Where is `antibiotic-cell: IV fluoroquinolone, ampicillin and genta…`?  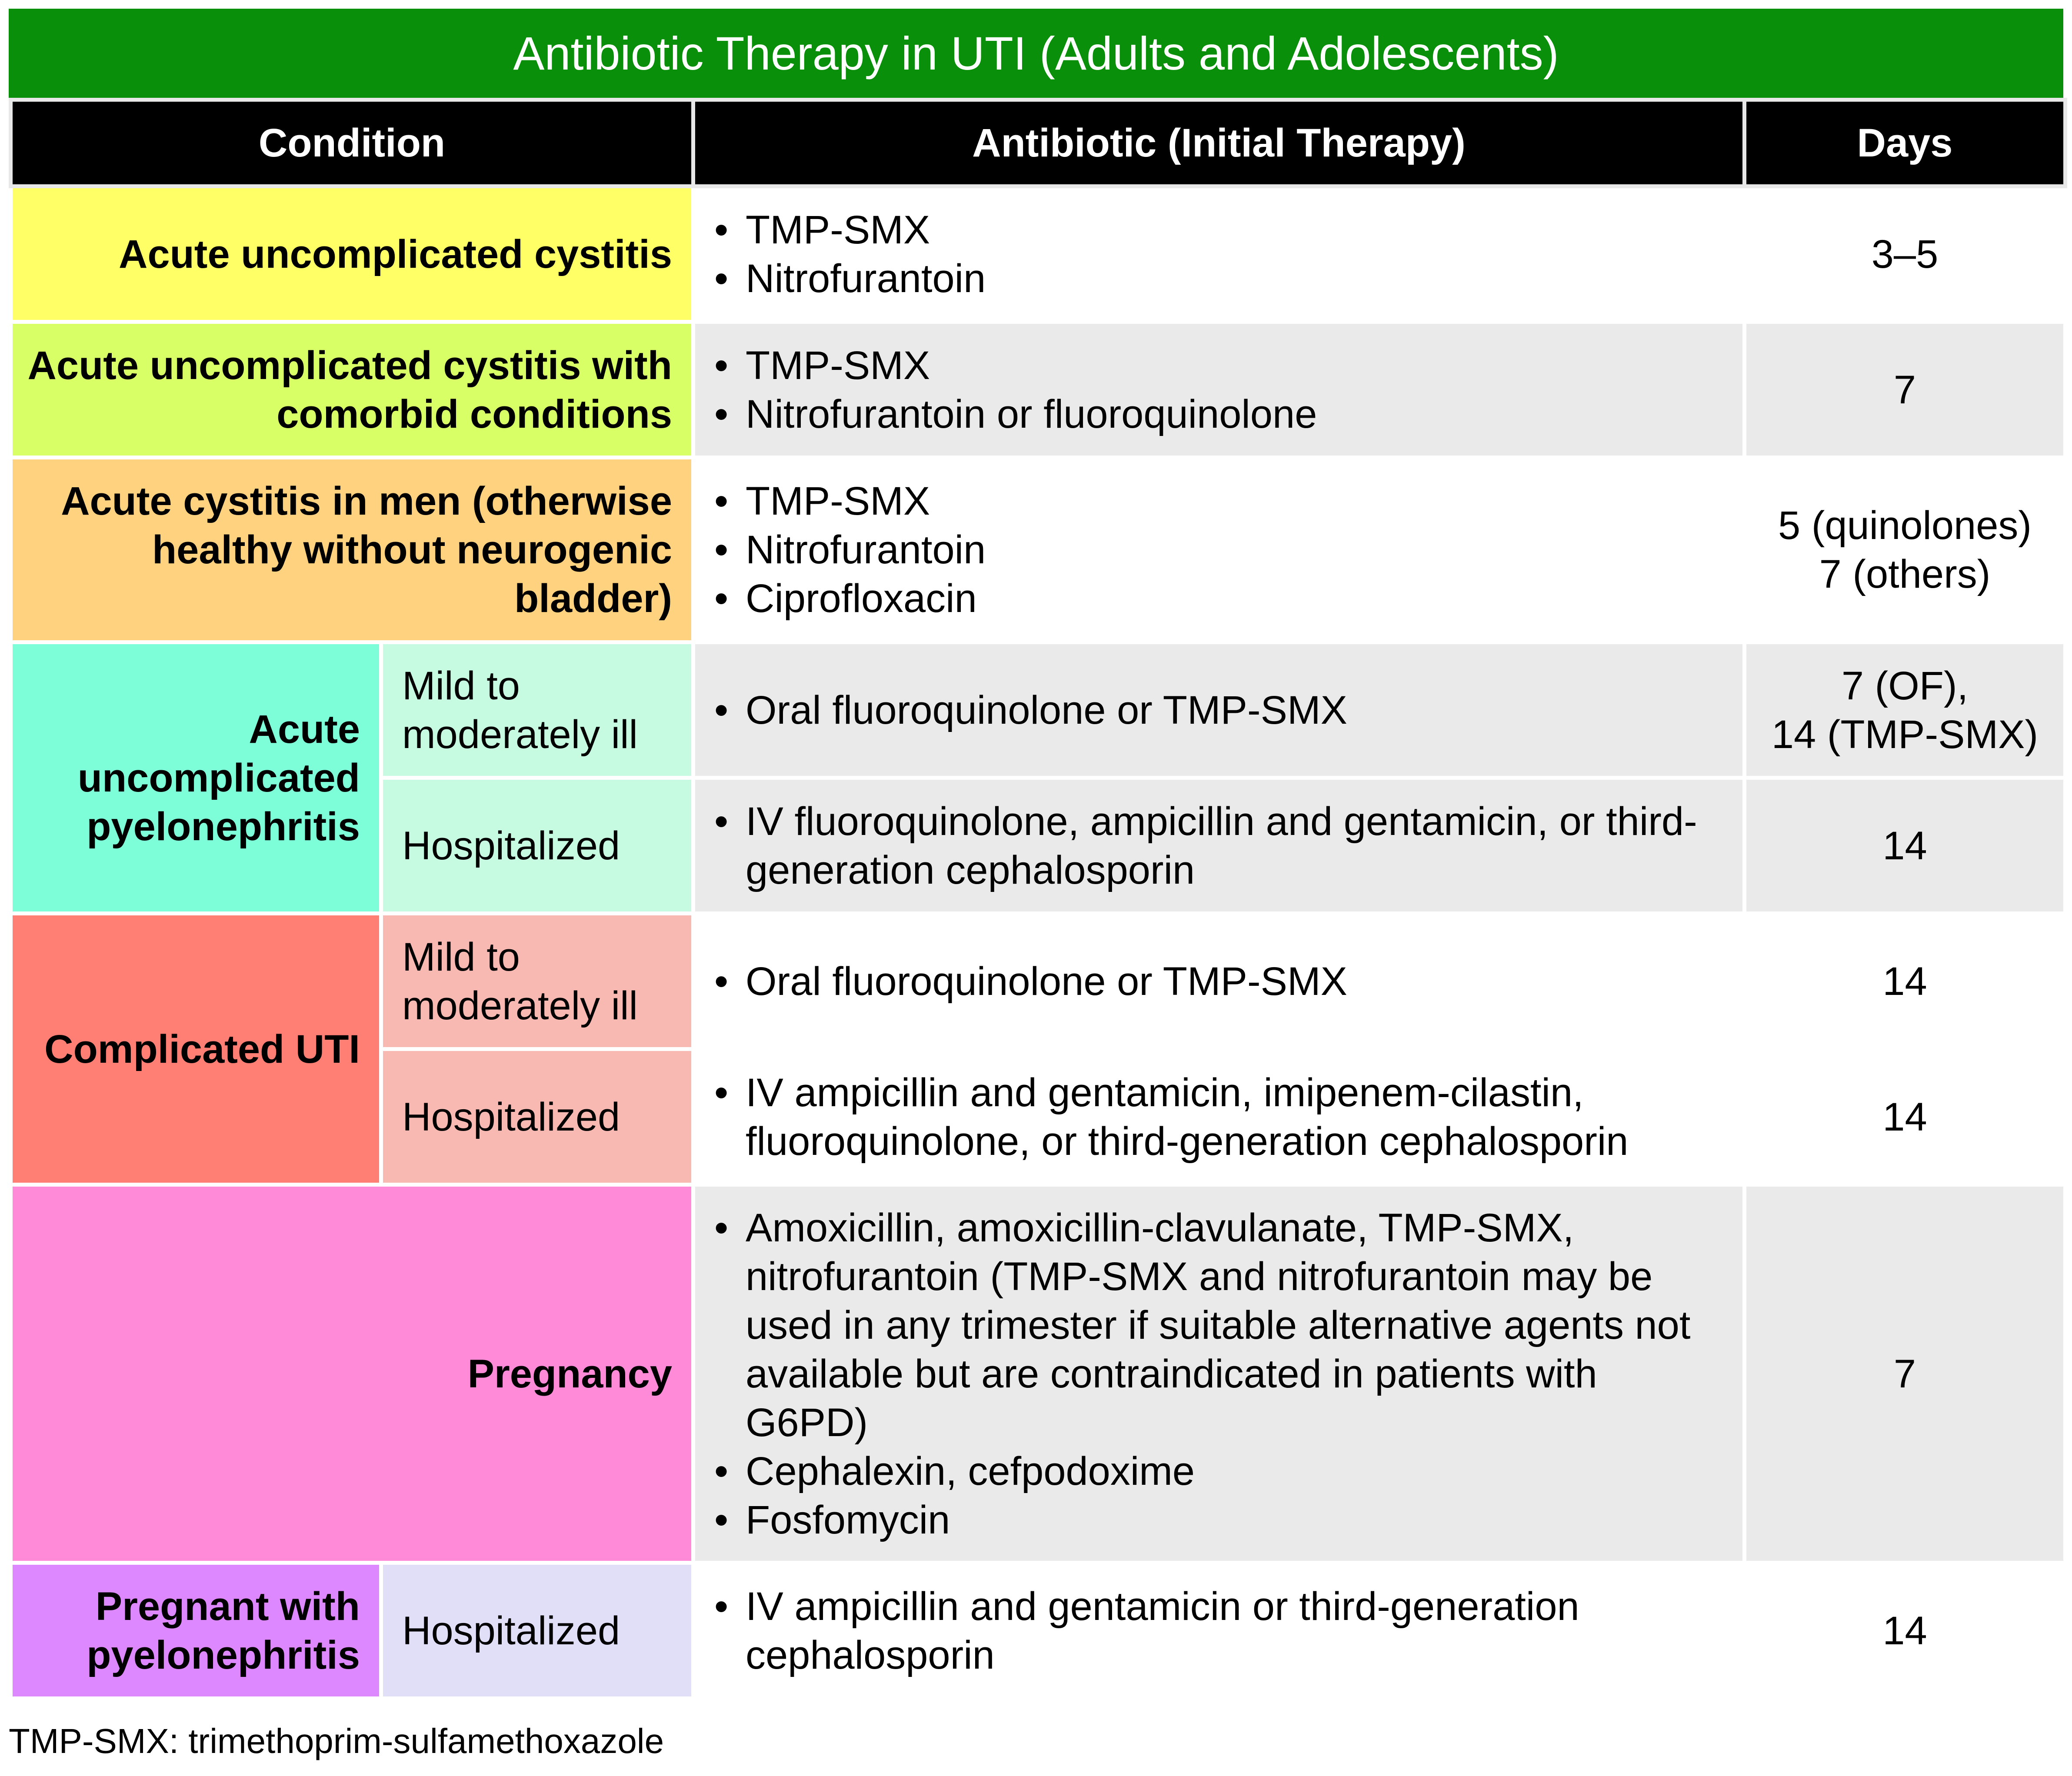 antibiotic-cell: IV fluoroquinolone, ampicillin and genta… is located at coordinates (1218, 846).